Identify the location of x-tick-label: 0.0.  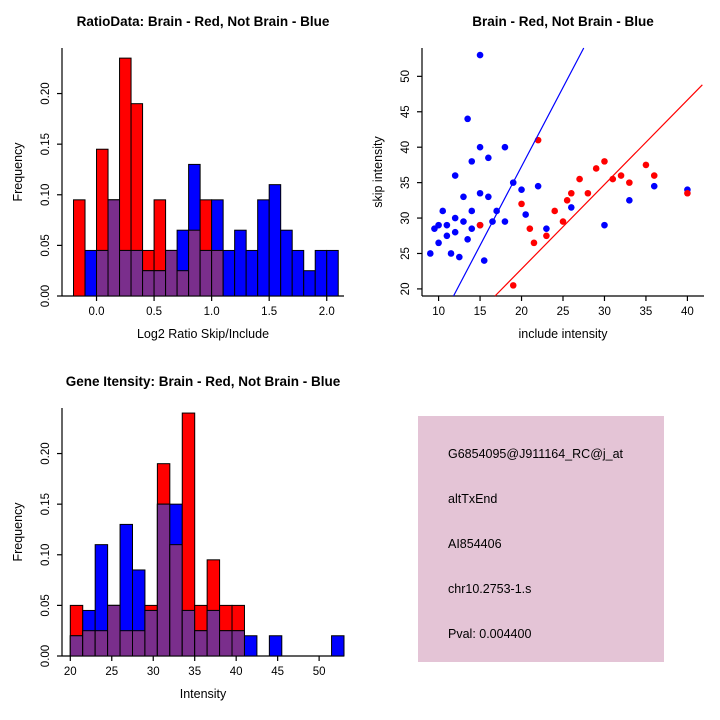
(97, 312).